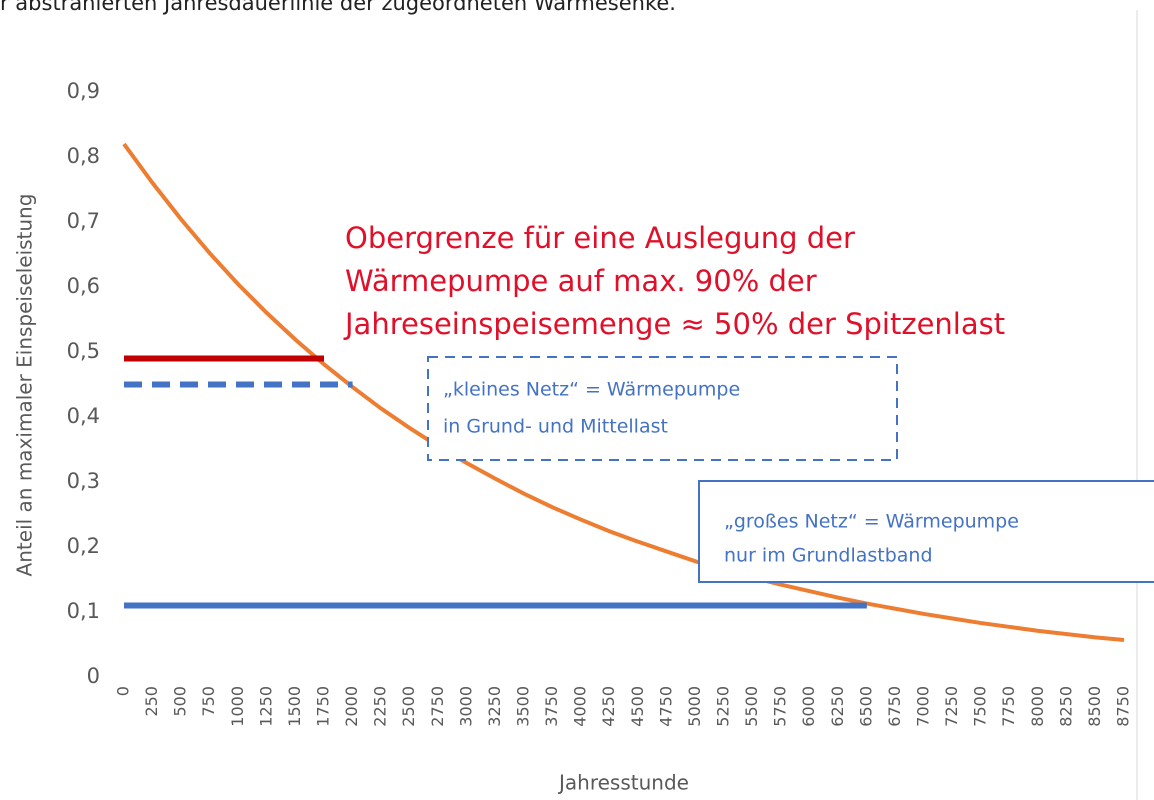  What do you see at coordinates (83, 156) in the screenshot?
I see `y-tick-label: 0,8` at bounding box center [83, 156].